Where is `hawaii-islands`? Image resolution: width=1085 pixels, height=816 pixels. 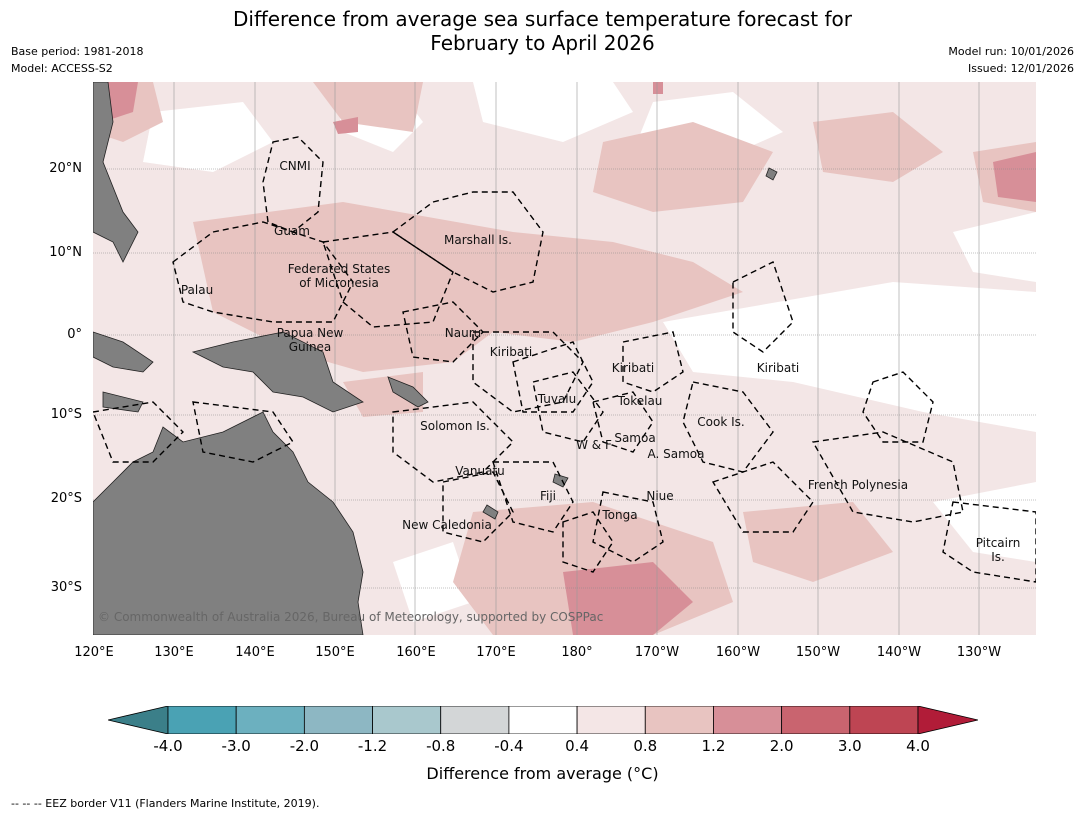 hawaii-islands is located at coordinates (771, 174).